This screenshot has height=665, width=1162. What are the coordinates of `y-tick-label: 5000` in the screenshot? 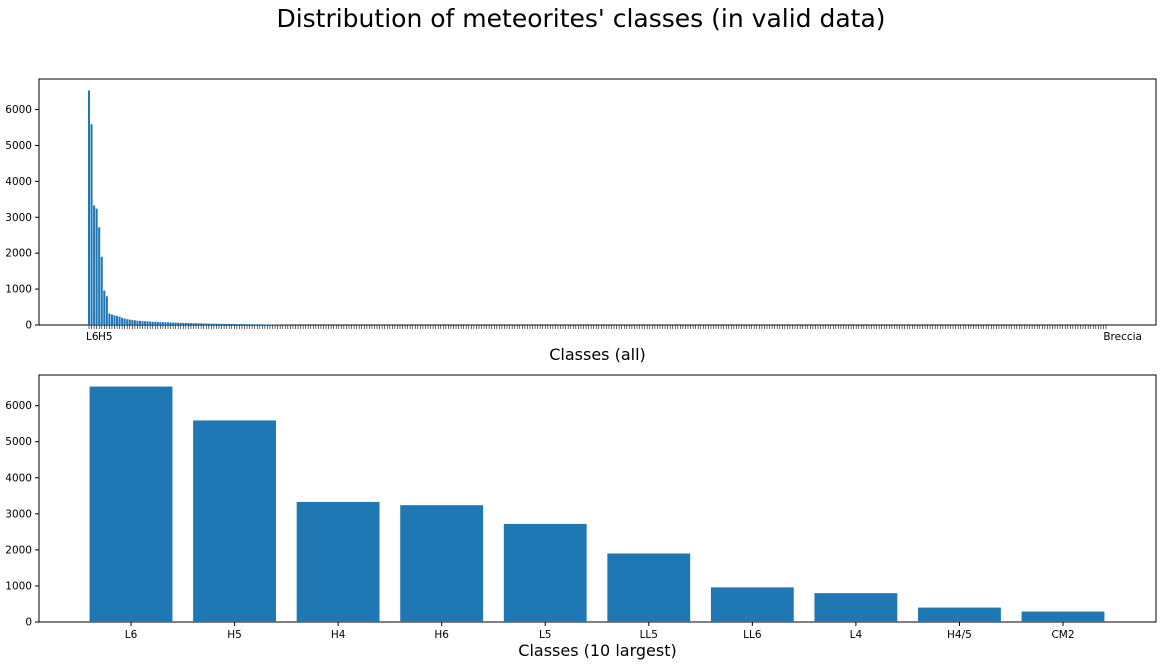 It's located at (18, 442).